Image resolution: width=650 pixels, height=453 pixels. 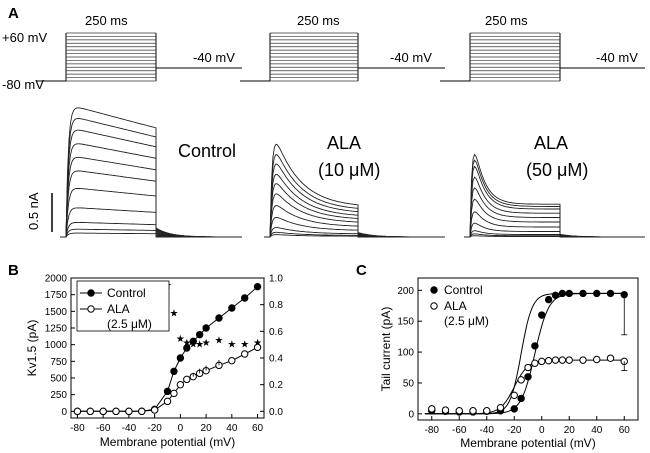 What do you see at coordinates (487, 430) in the screenshot?
I see `chart-c-x-tick-label: -40` at bounding box center [487, 430].